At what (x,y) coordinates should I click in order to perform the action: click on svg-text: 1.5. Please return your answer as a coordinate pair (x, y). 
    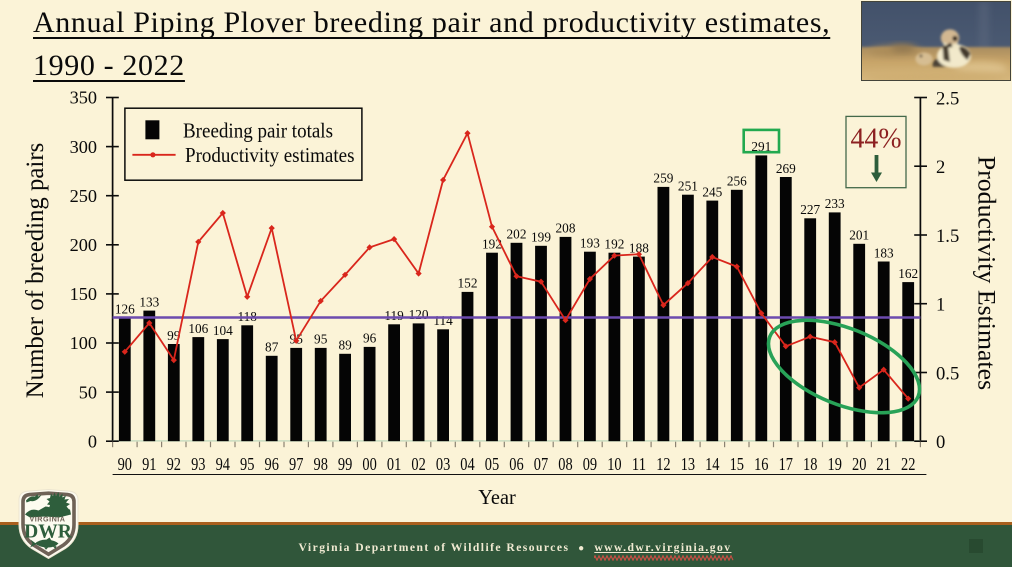
    Looking at the image, I should click on (947, 236).